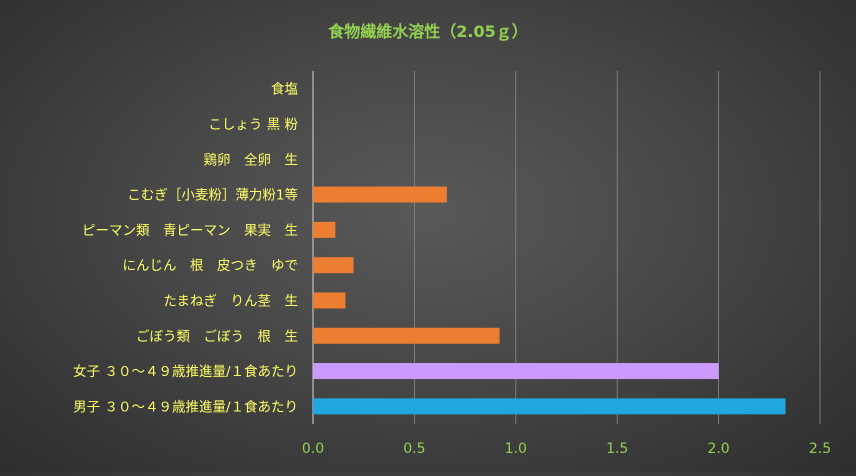 This screenshot has height=476, width=856. Describe the element at coordinates (190, 231) in the screenshot. I see `category-label: ピーマン類 青ピーマン 果実 生` at that location.